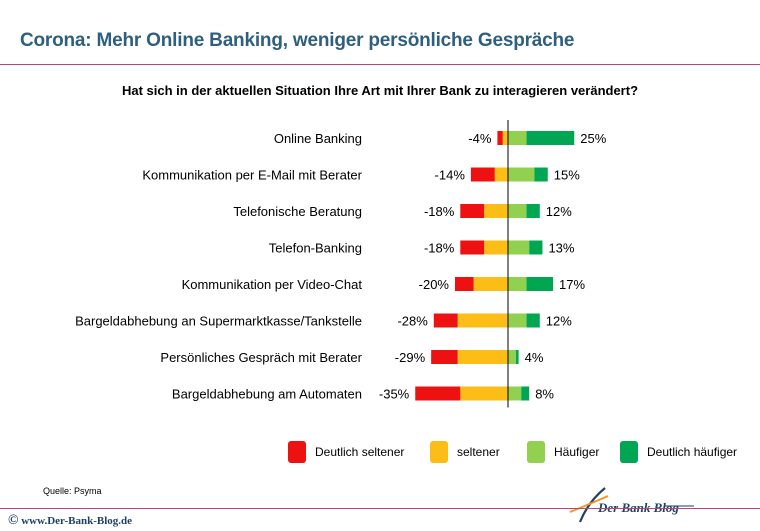 The image size is (760, 531). I want to click on category-label: Telefonische Beratung, so click(297, 211).